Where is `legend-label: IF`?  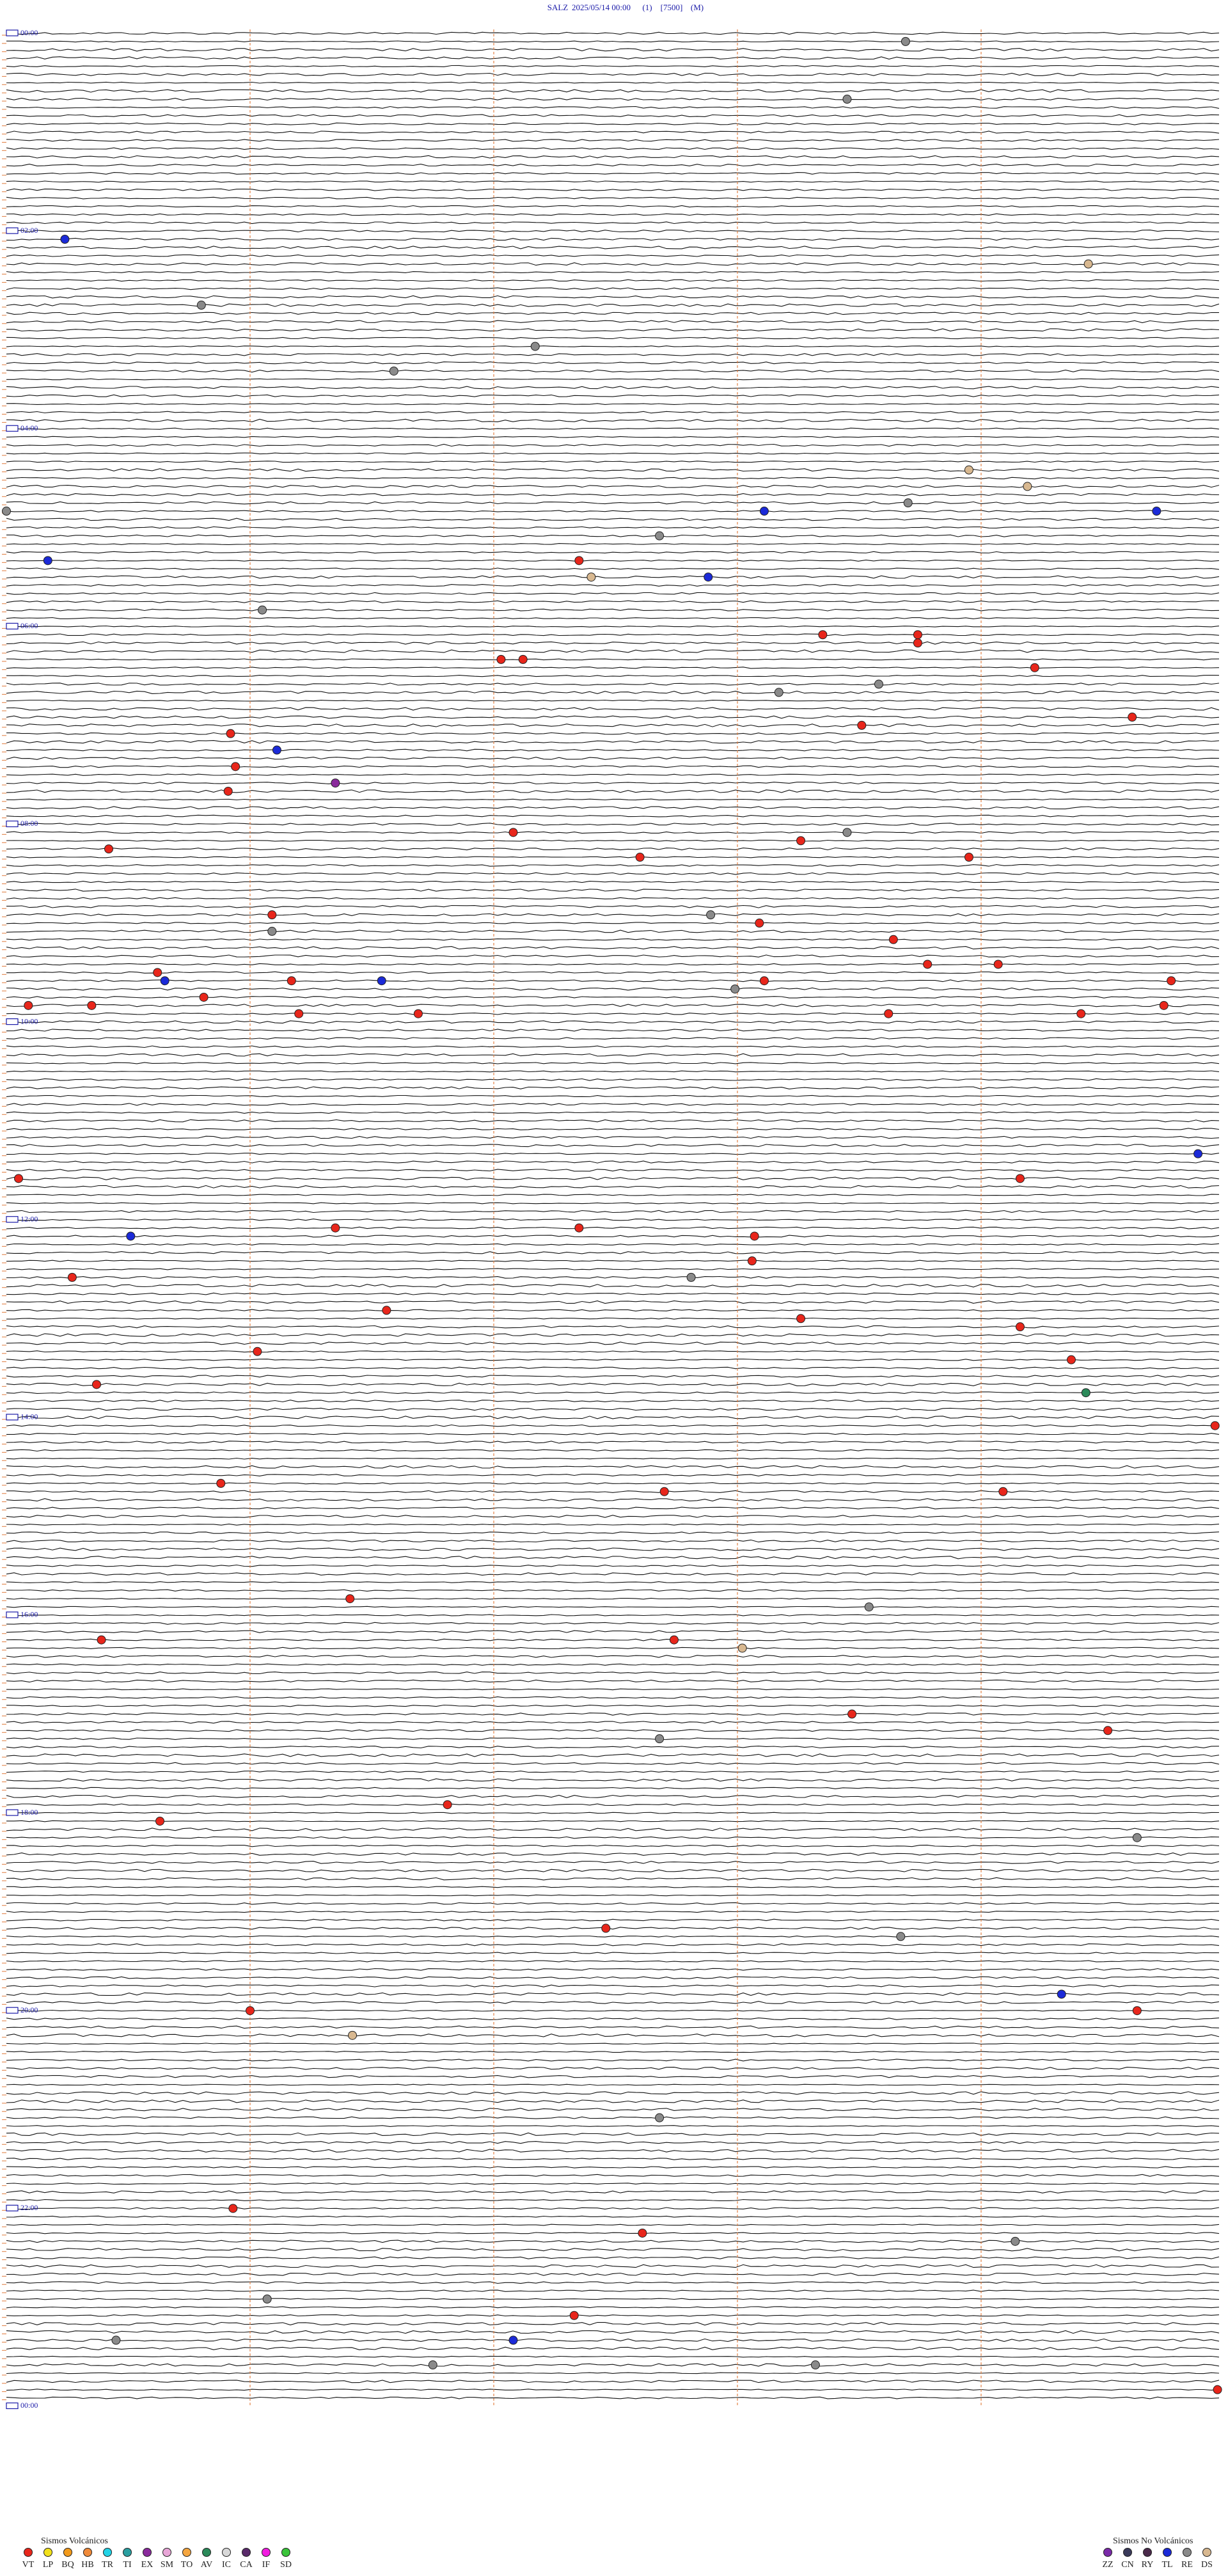
legend-label: IF is located at coordinates (266, 2565).